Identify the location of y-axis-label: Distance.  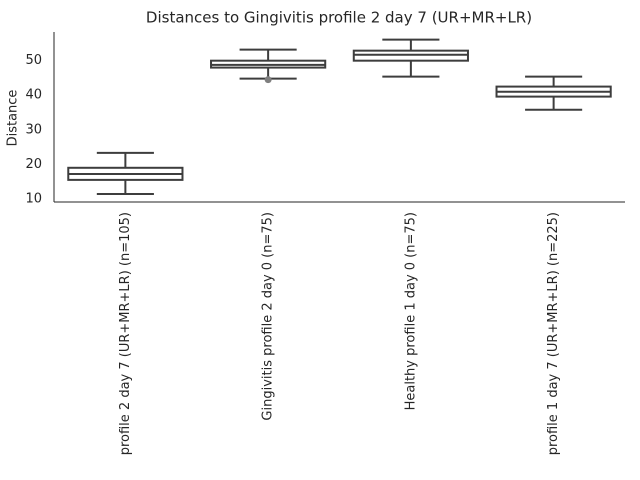
(13, 118).